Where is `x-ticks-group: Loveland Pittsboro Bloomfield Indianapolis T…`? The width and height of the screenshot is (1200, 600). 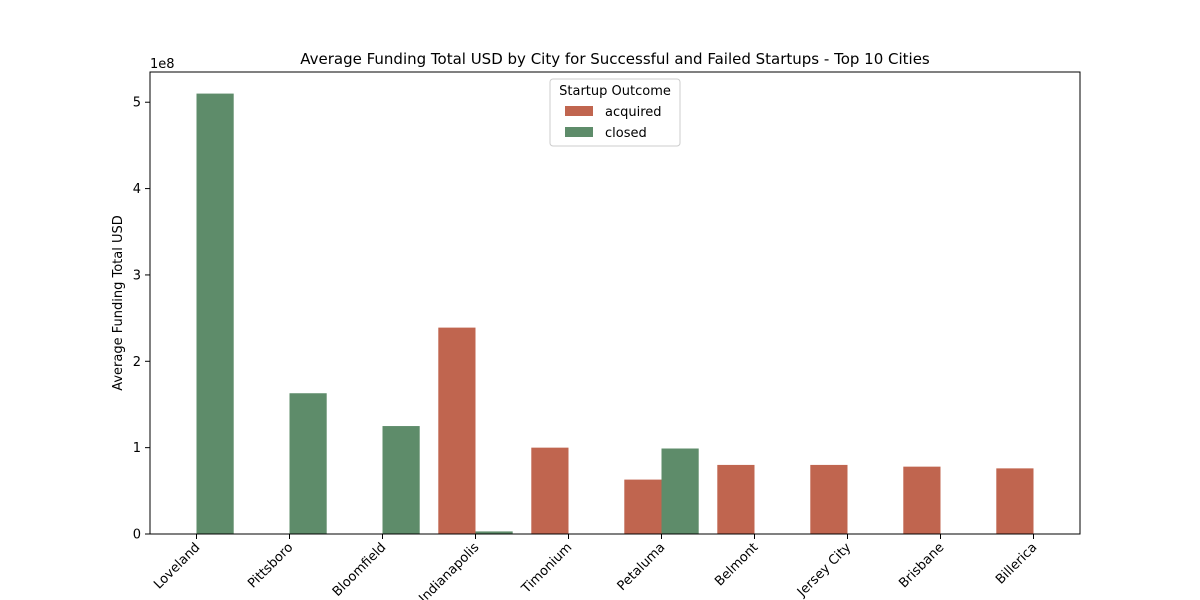
x-ticks-group: Loveland Pittsboro Bloomfield Indianapolis T… is located at coordinates (595, 567).